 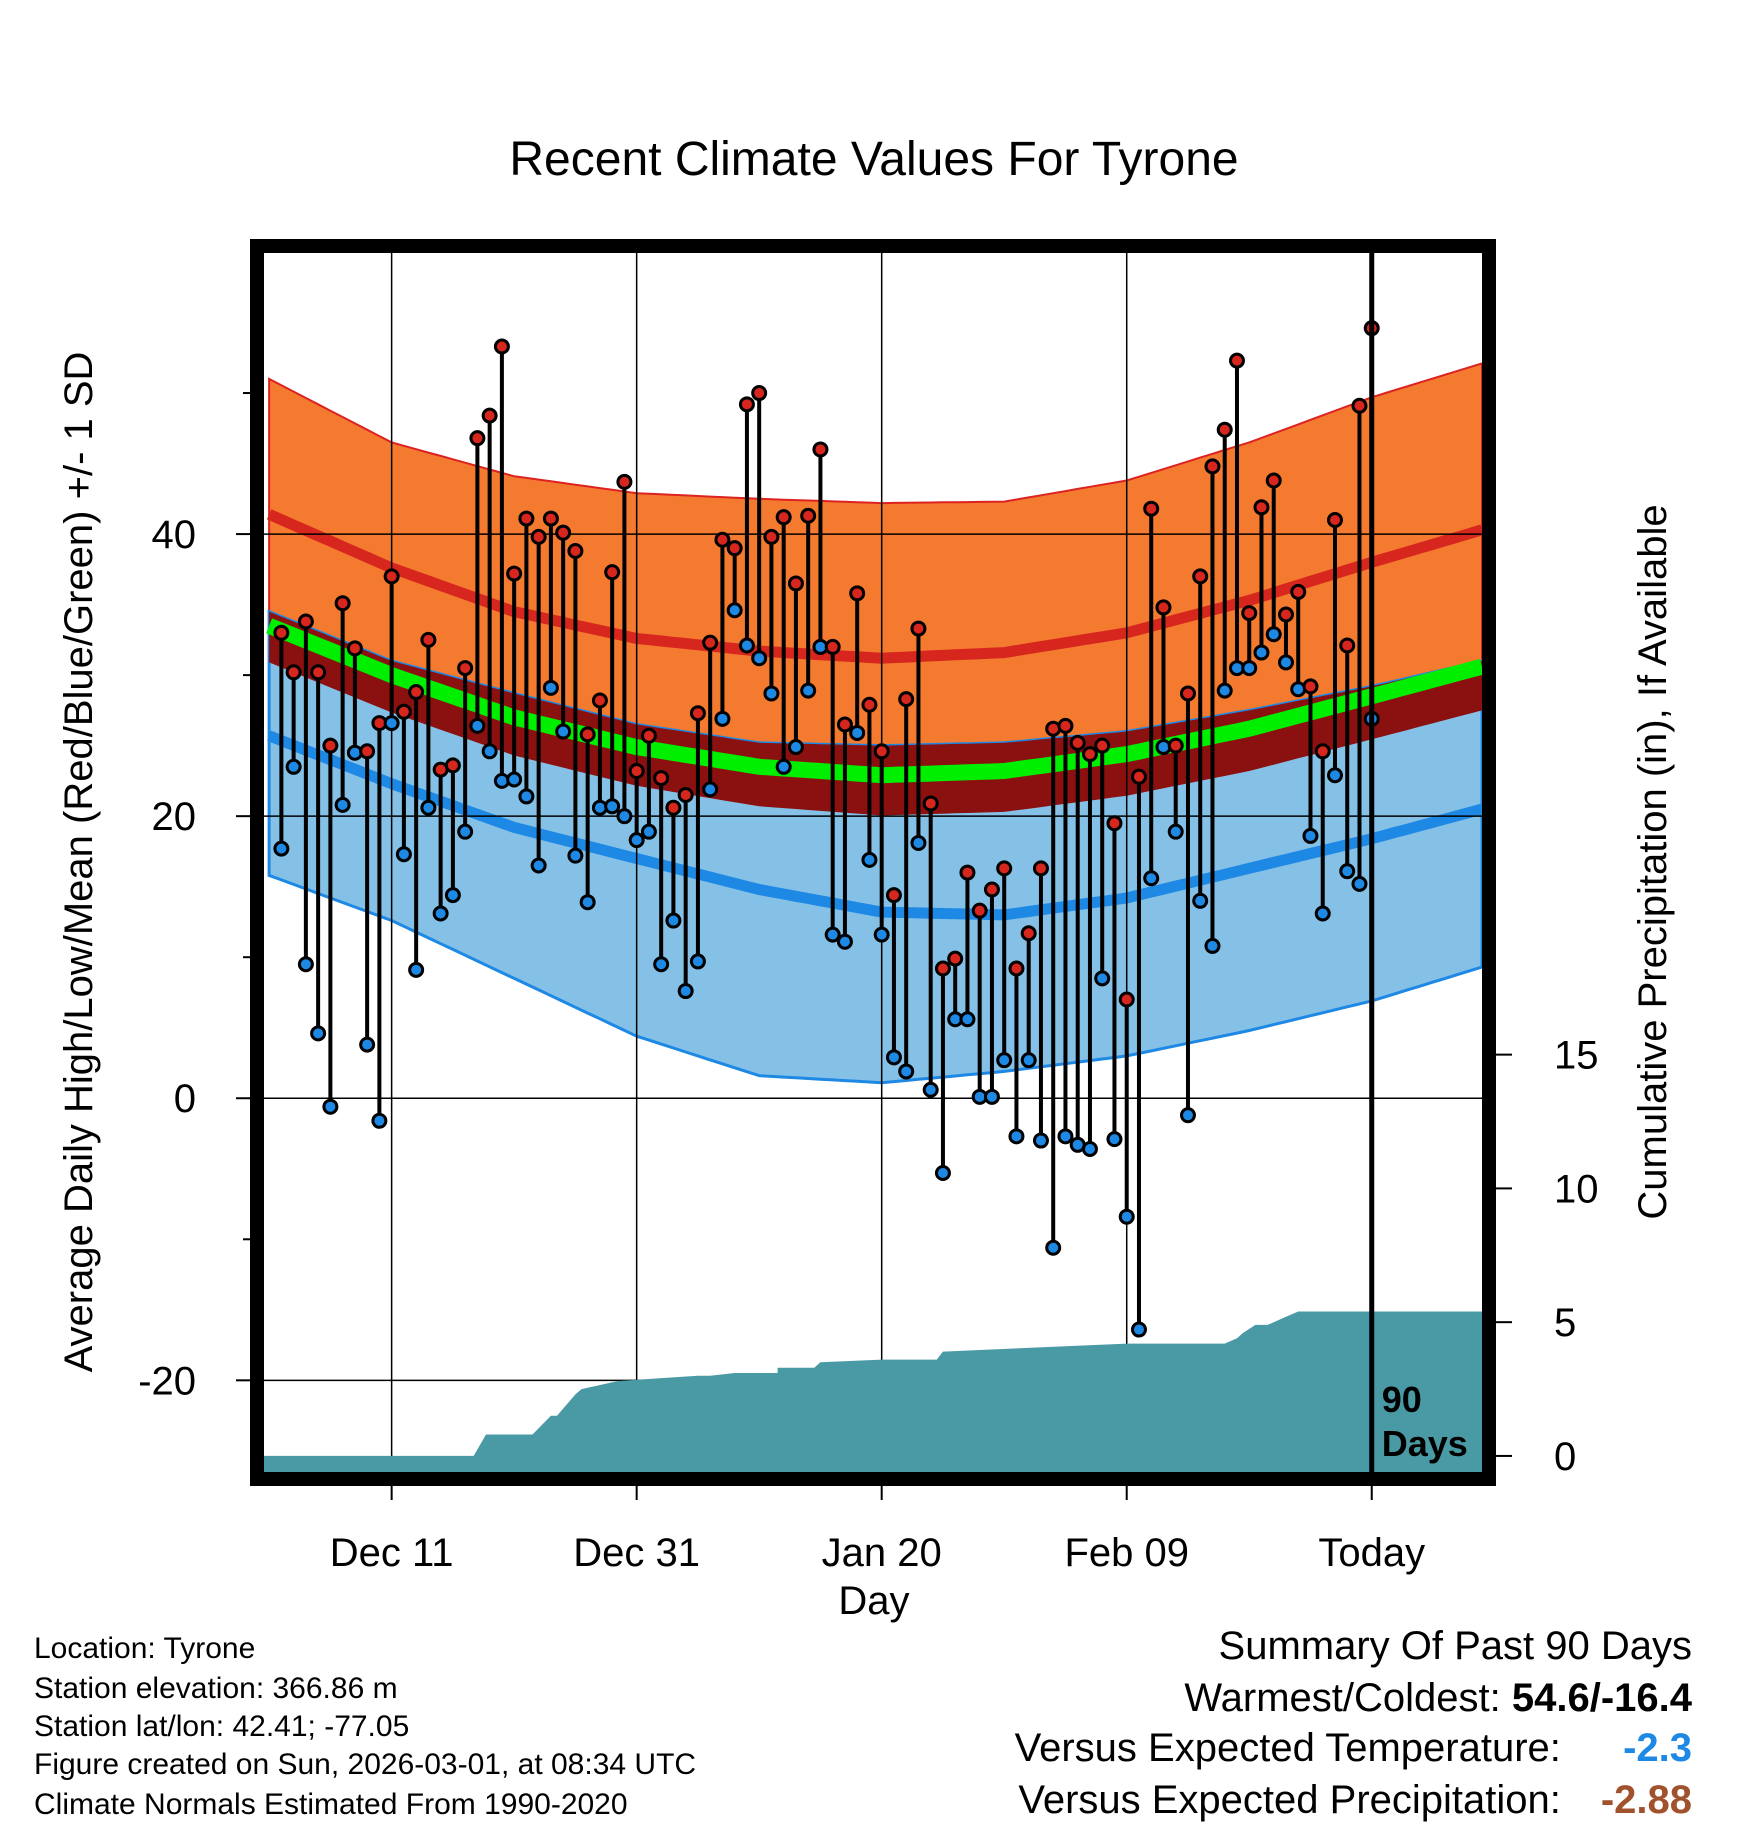 What do you see at coordinates (185, 1099) in the screenshot?
I see `y-tick-label: 0` at bounding box center [185, 1099].